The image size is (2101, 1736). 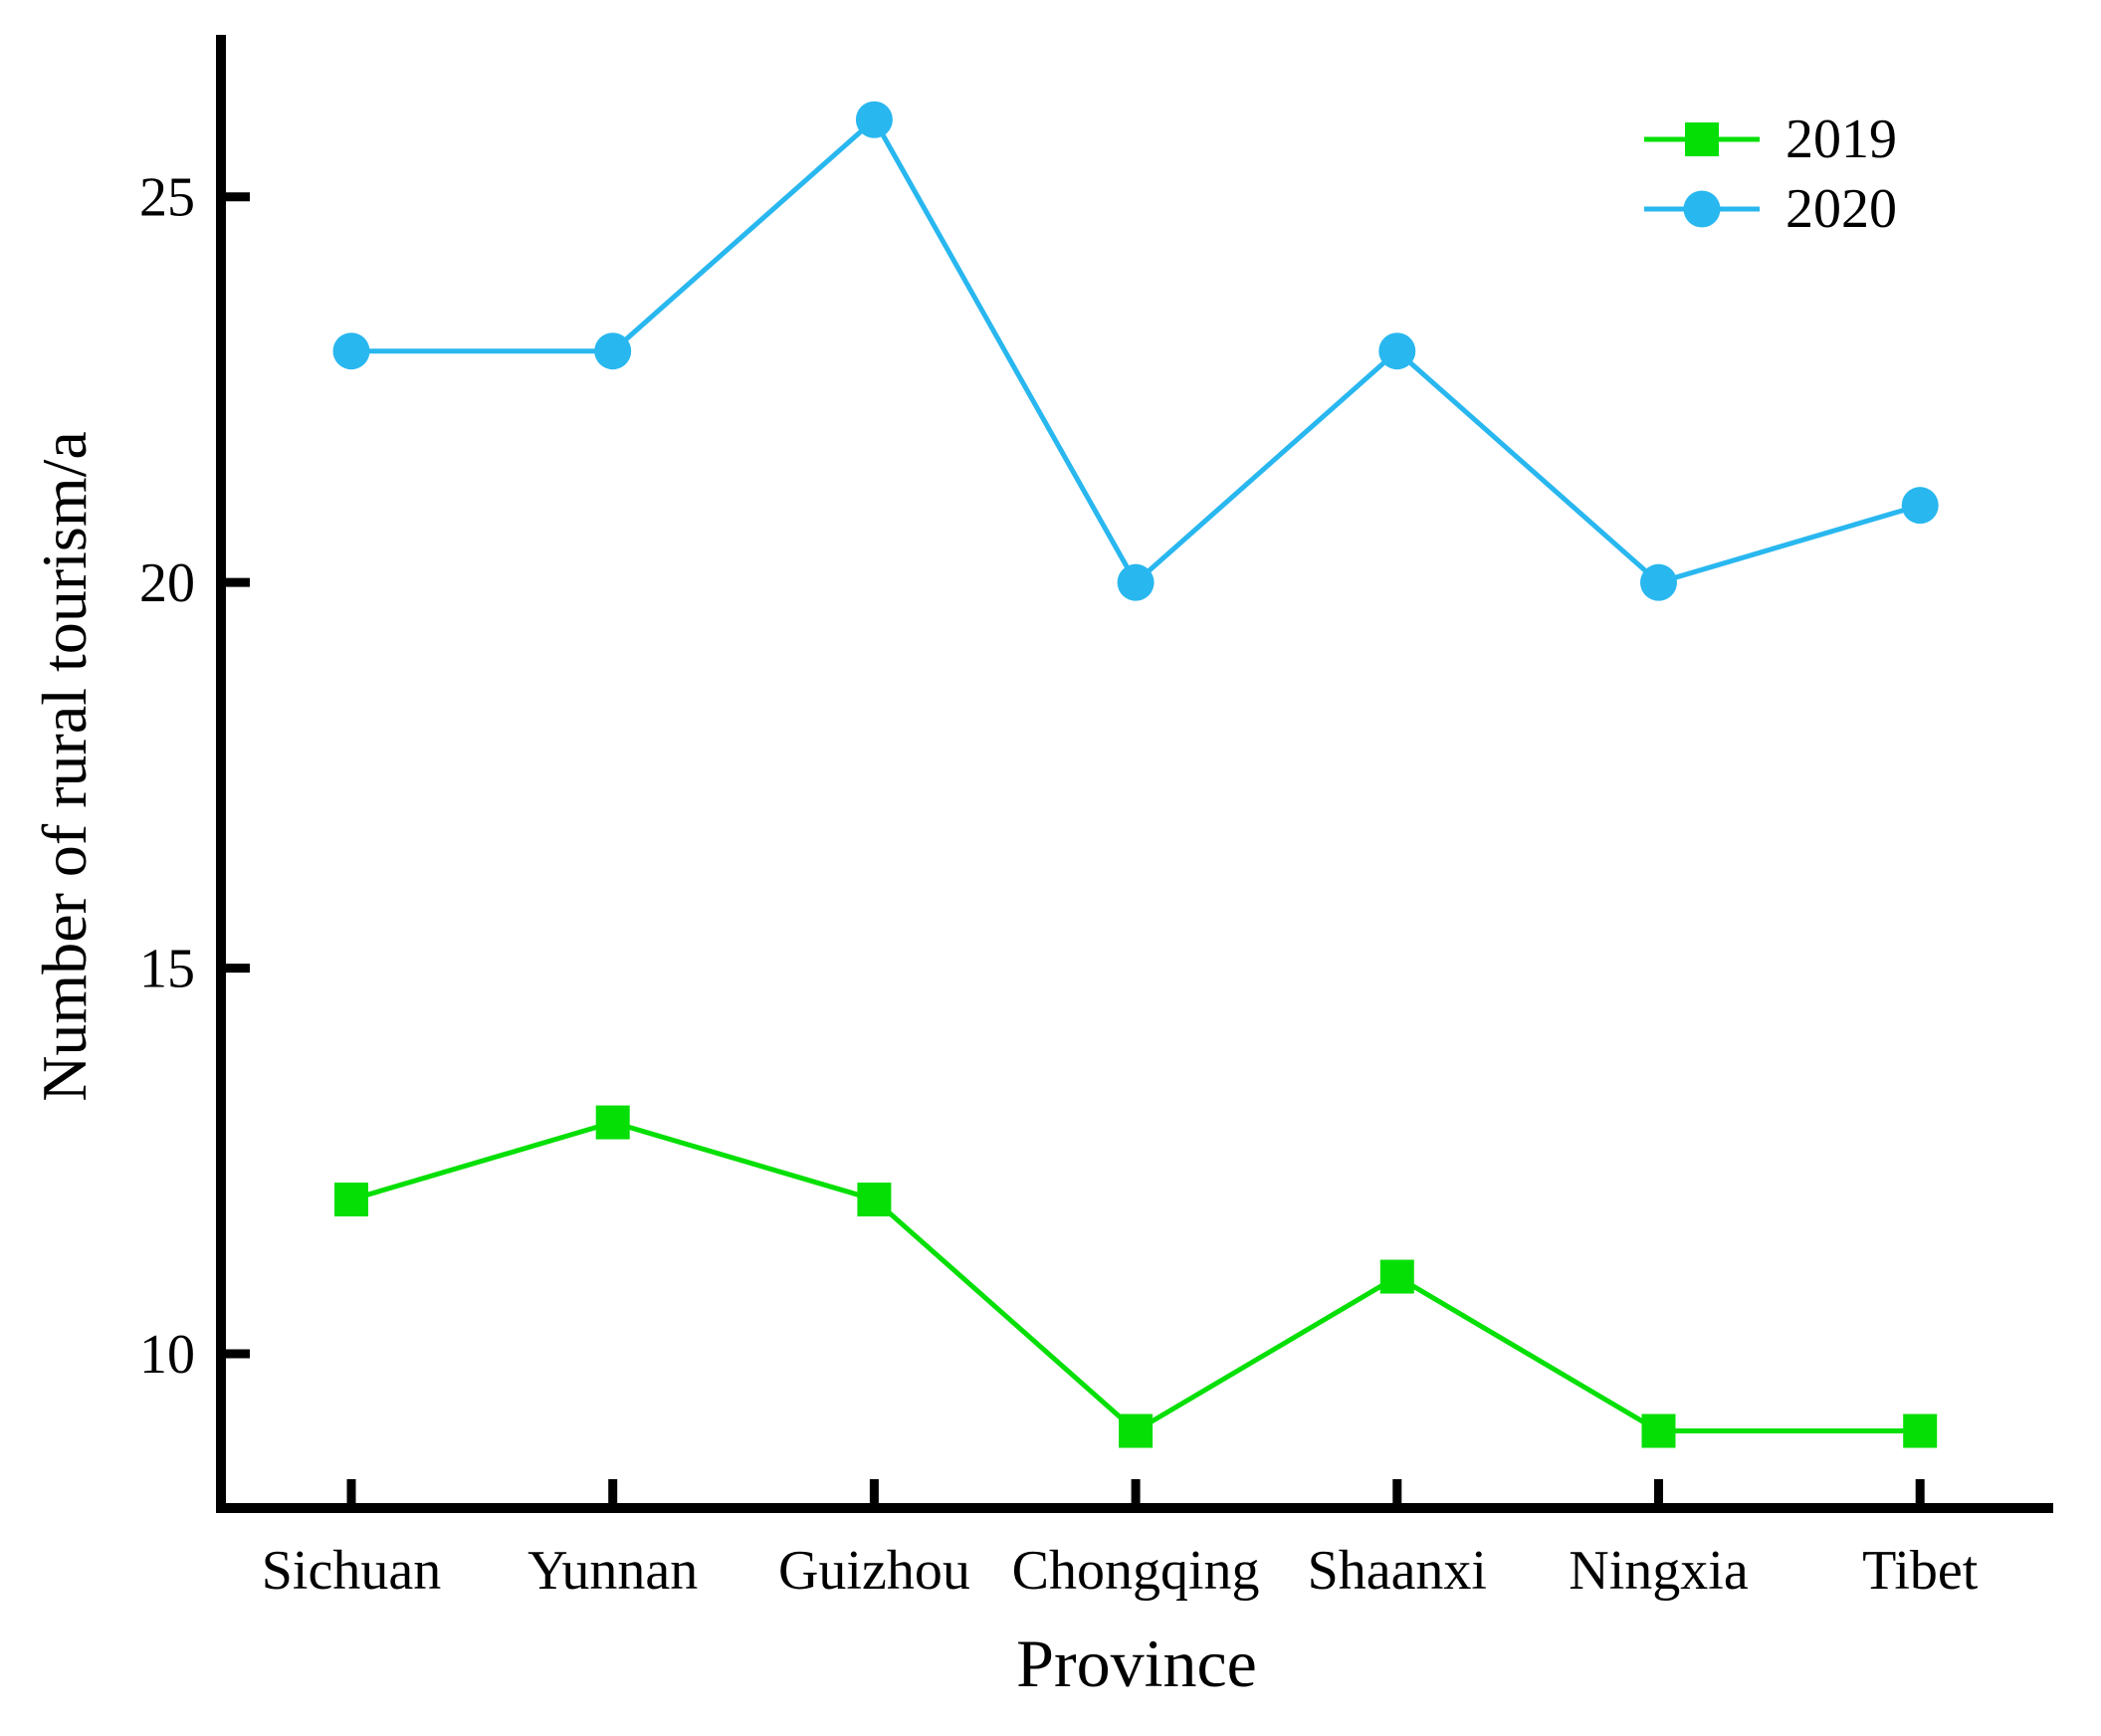 What do you see at coordinates (874, 1200) in the screenshot?
I see `marker-2019-guizhou` at bounding box center [874, 1200].